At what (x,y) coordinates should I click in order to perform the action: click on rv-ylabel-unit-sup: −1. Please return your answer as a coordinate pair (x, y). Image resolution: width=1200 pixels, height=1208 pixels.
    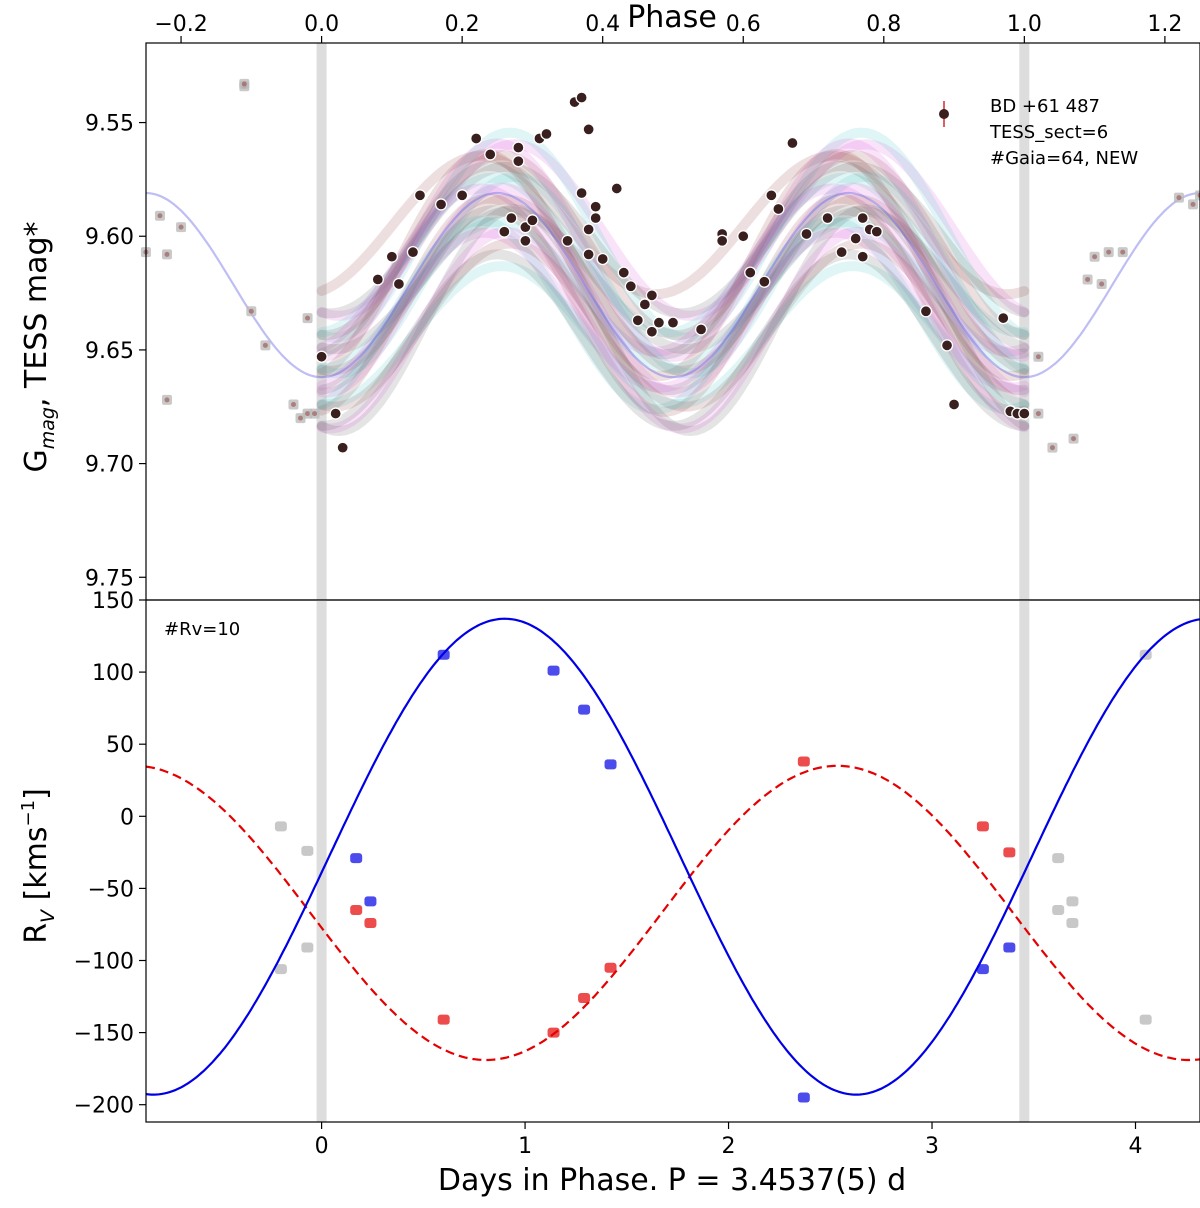
    Looking at the image, I should click on (28, 813).